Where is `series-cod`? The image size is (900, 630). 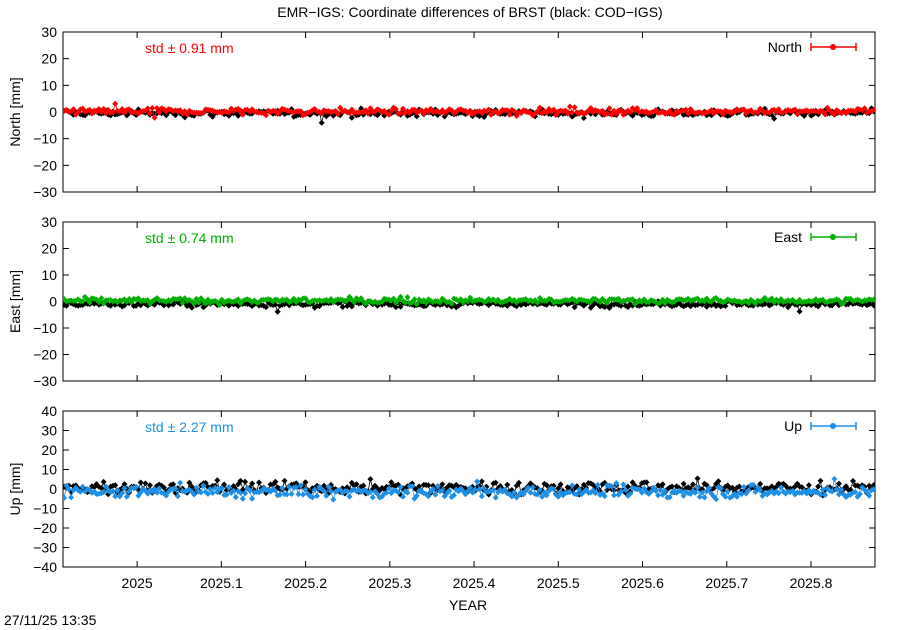 series-cod is located at coordinates (469, 115).